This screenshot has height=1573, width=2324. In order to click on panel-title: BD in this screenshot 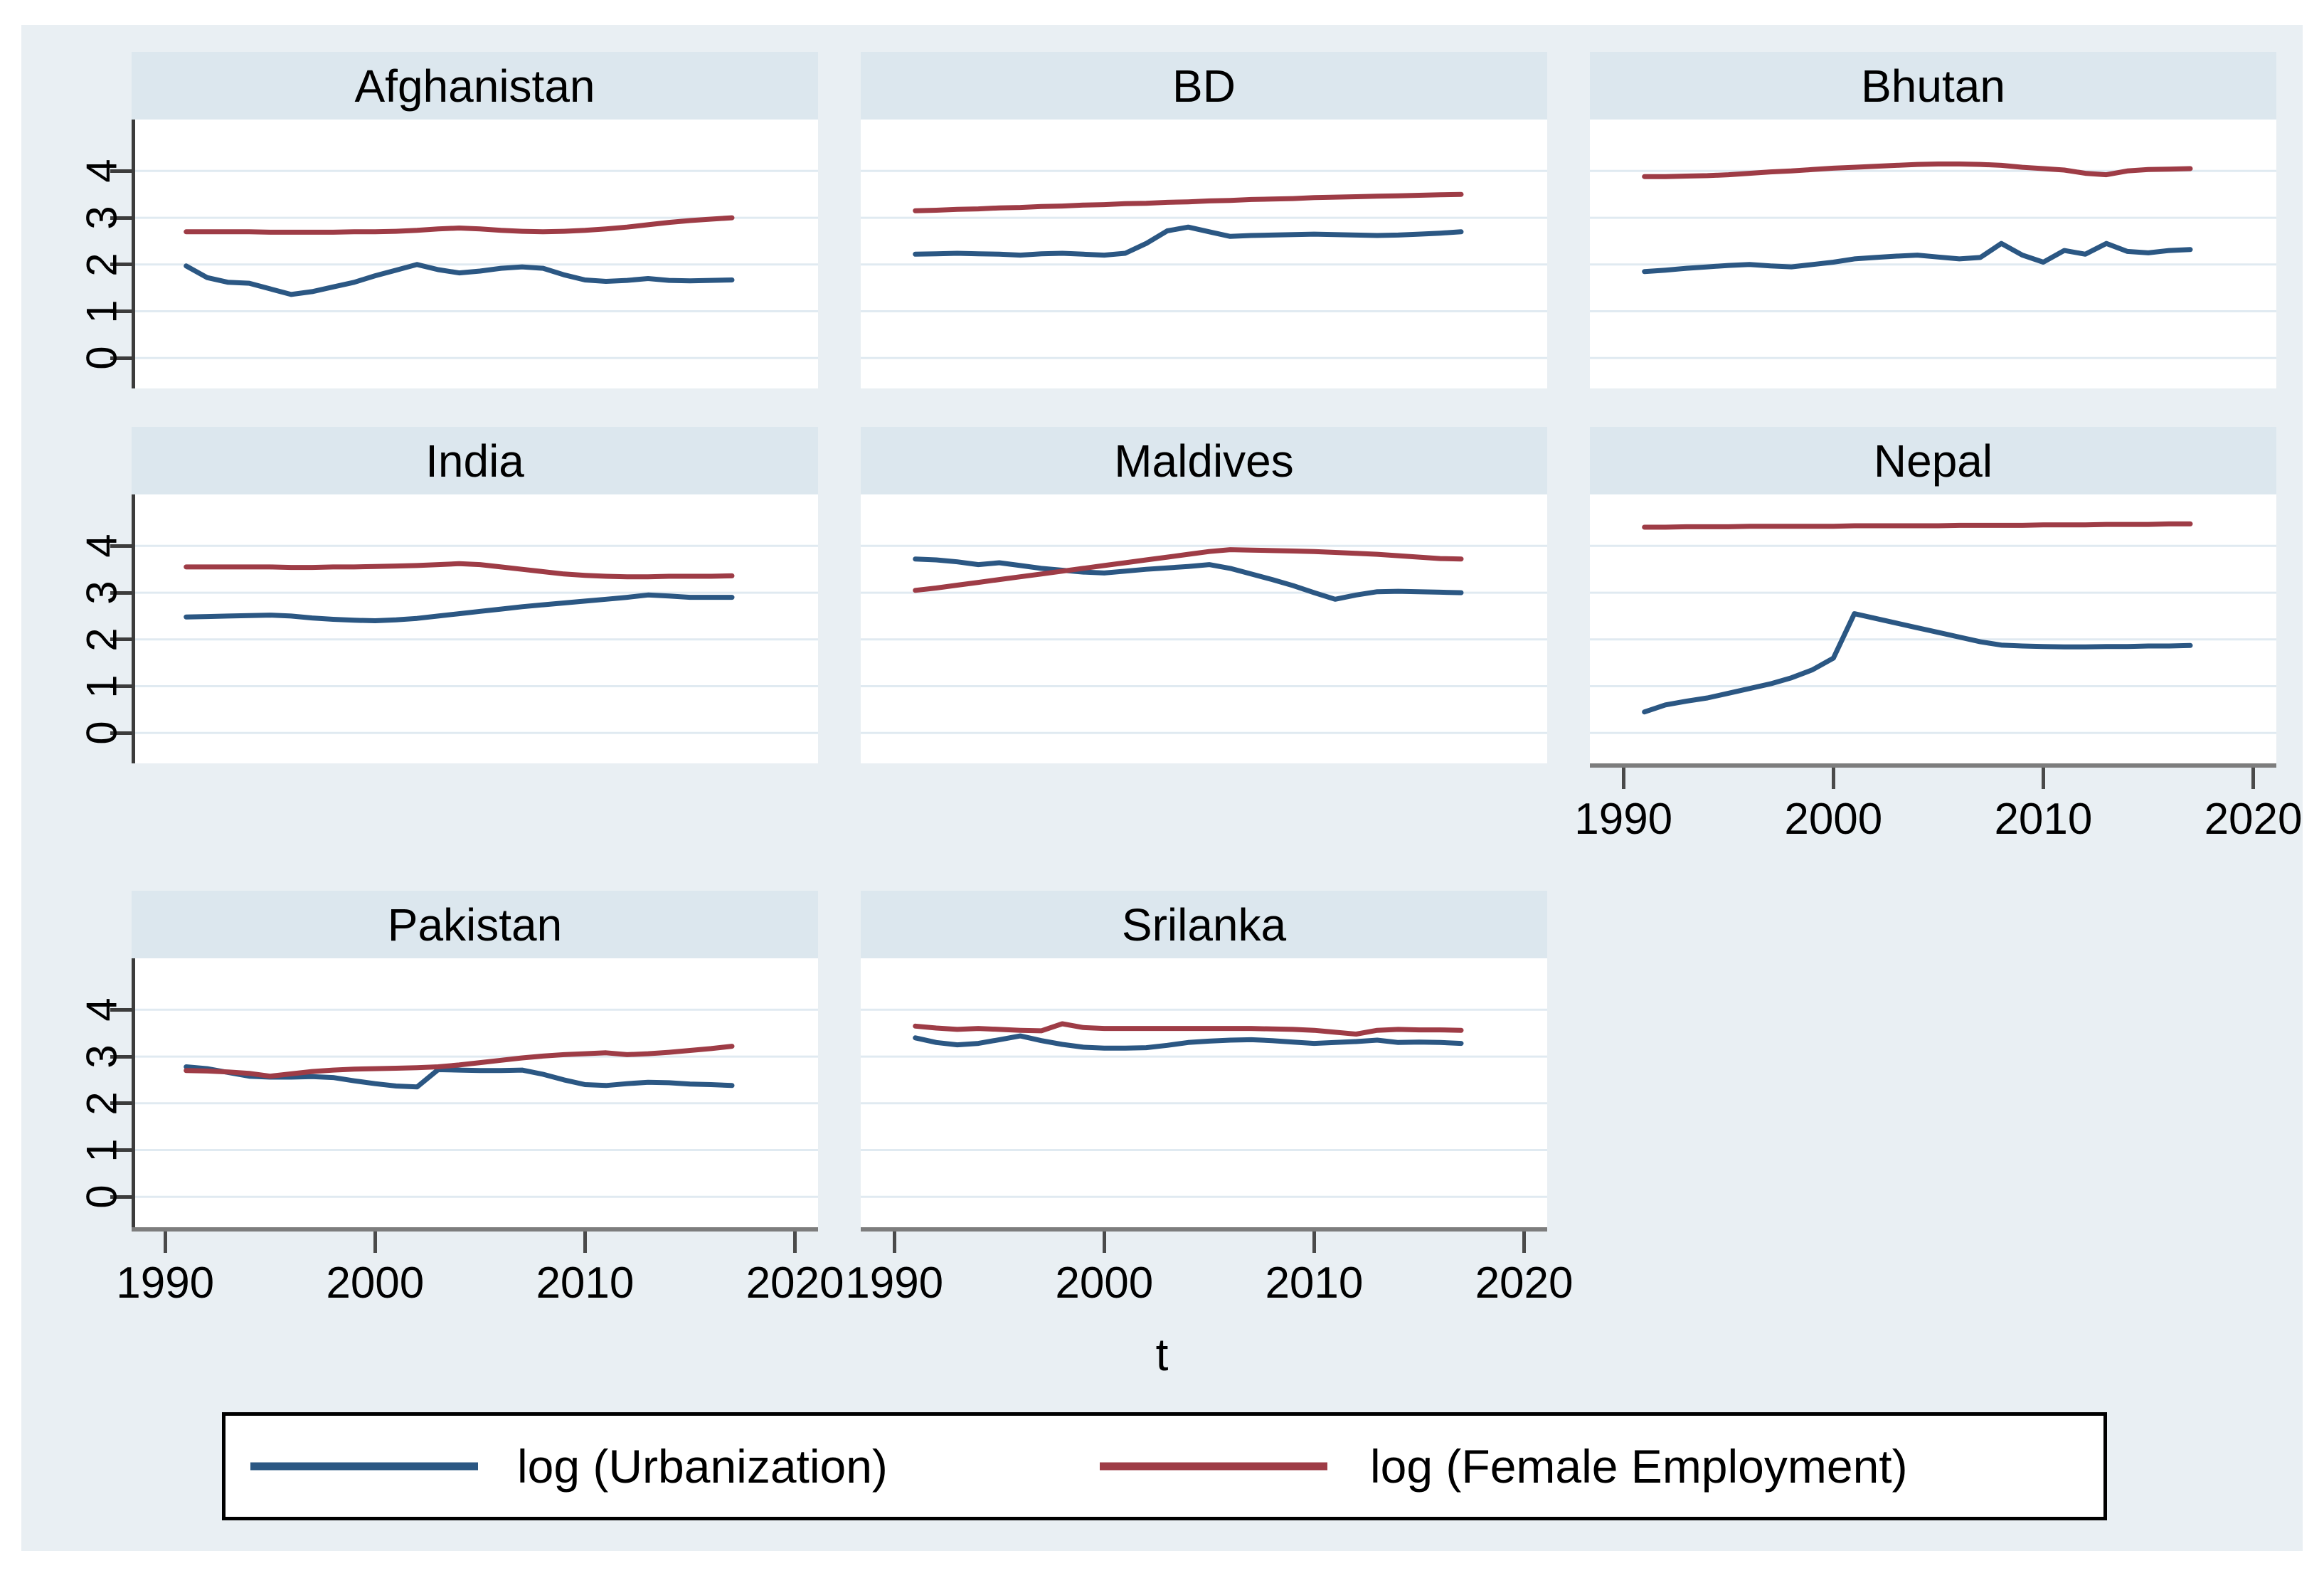, I will do `click(1204, 86)`.